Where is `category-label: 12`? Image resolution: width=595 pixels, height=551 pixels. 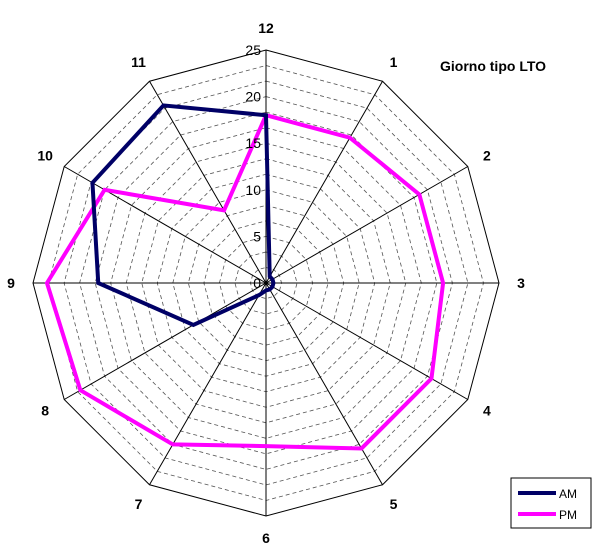
category-label: 12 is located at coordinates (266, 28).